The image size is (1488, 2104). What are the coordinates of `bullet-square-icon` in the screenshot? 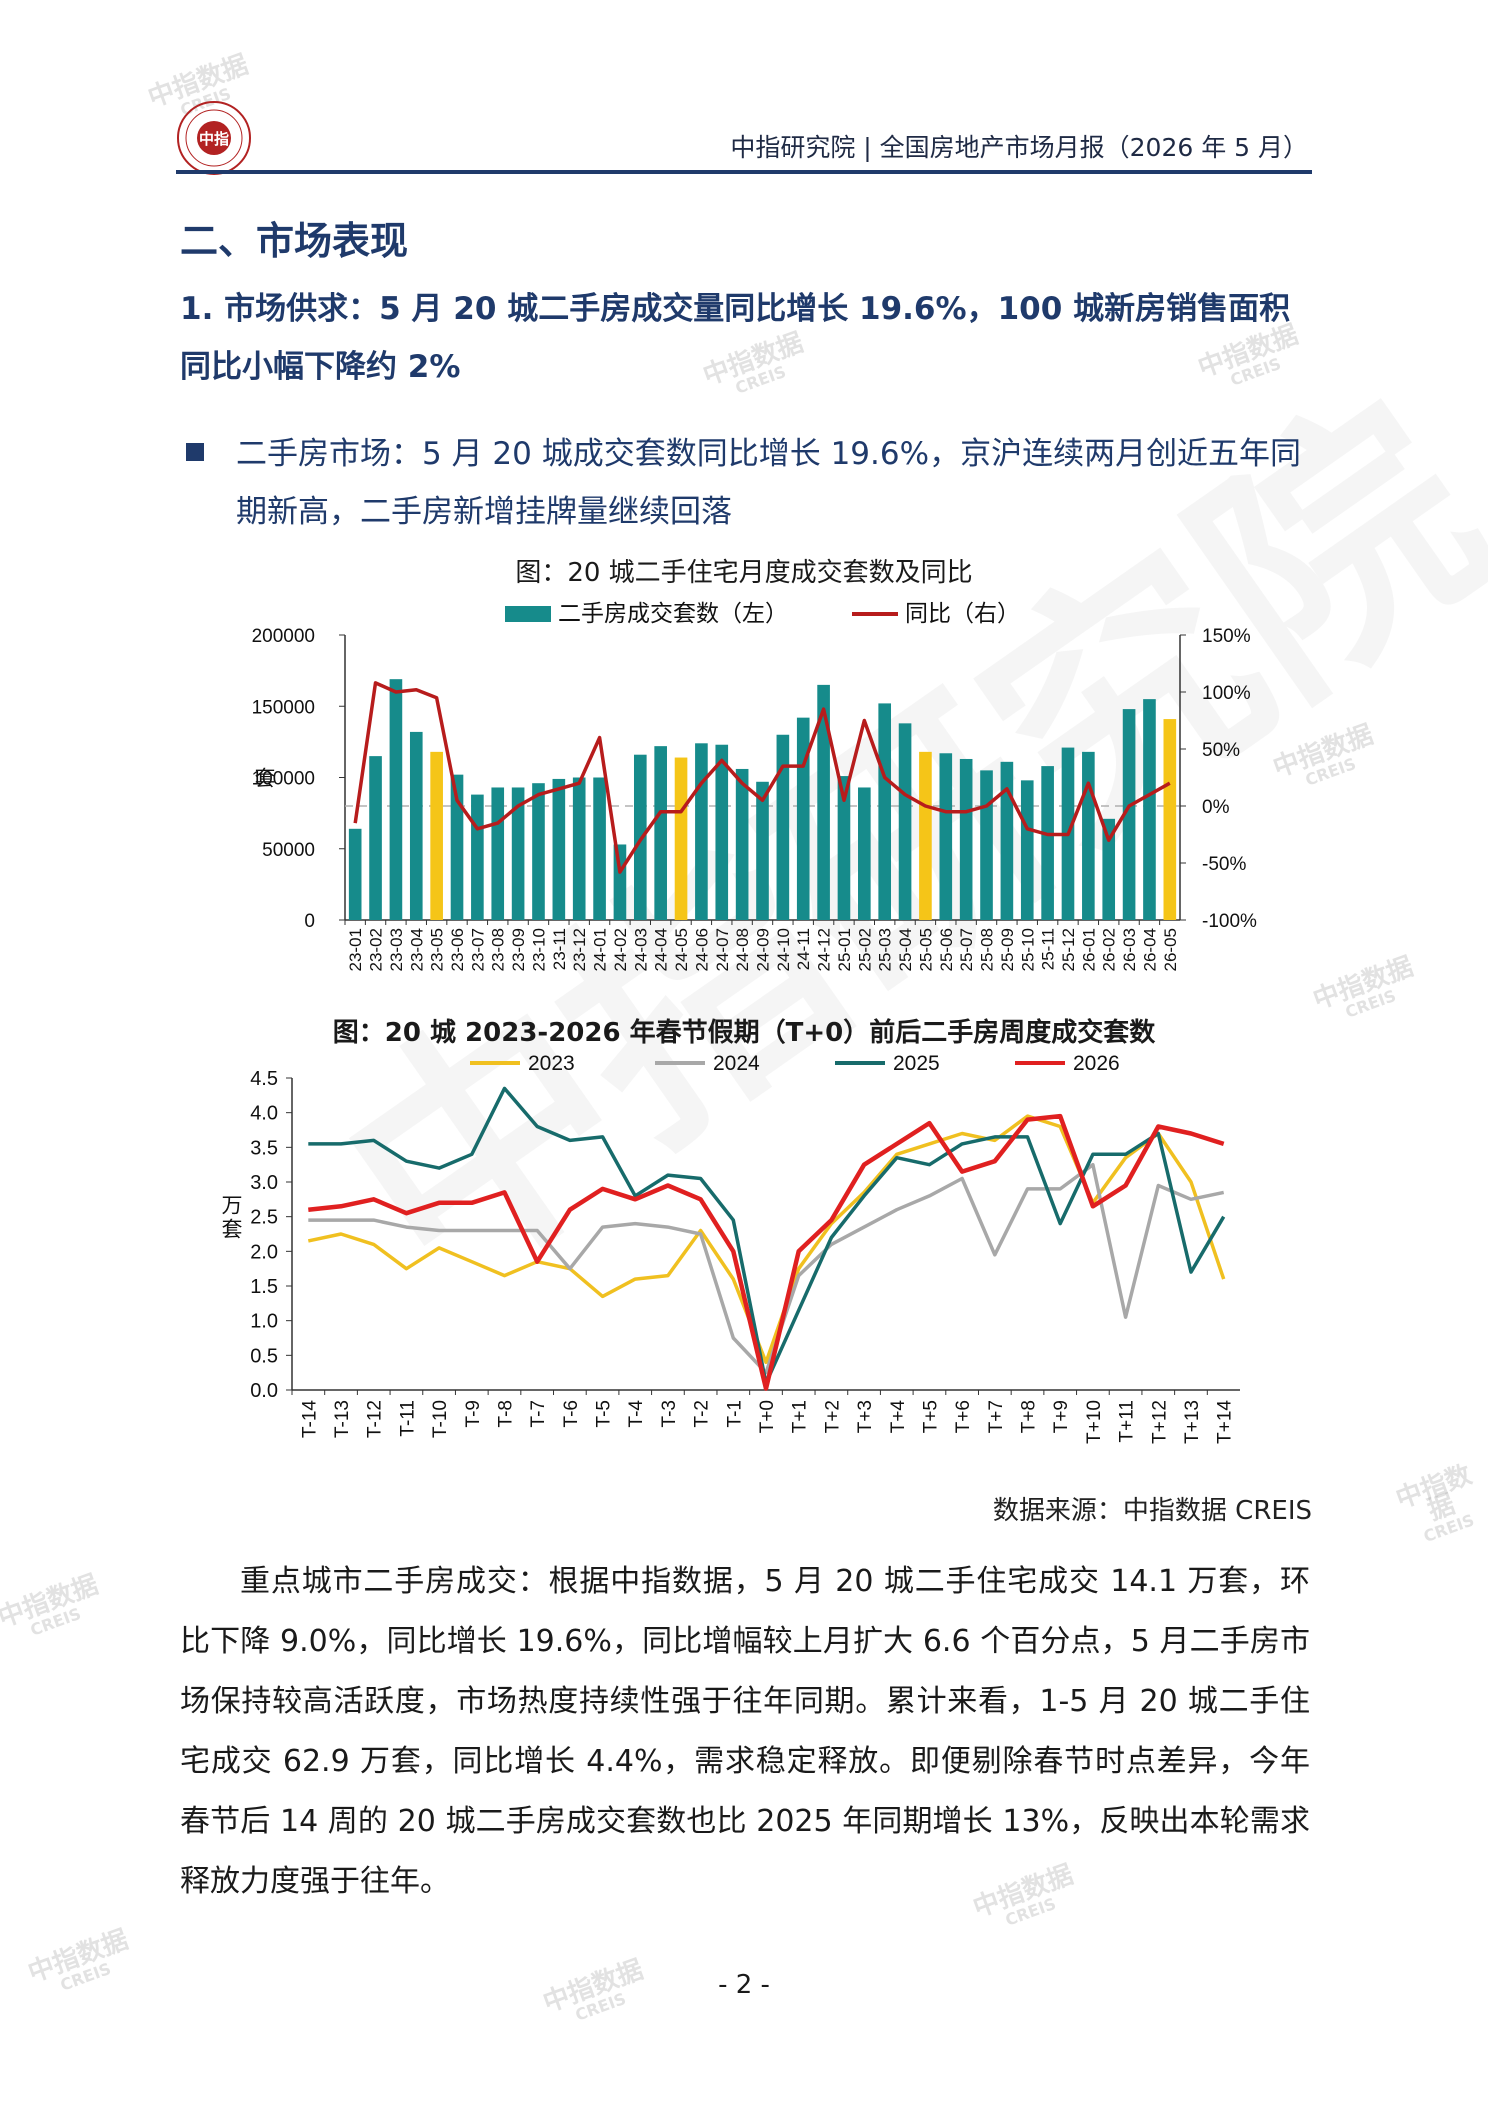 It's located at (195, 452).